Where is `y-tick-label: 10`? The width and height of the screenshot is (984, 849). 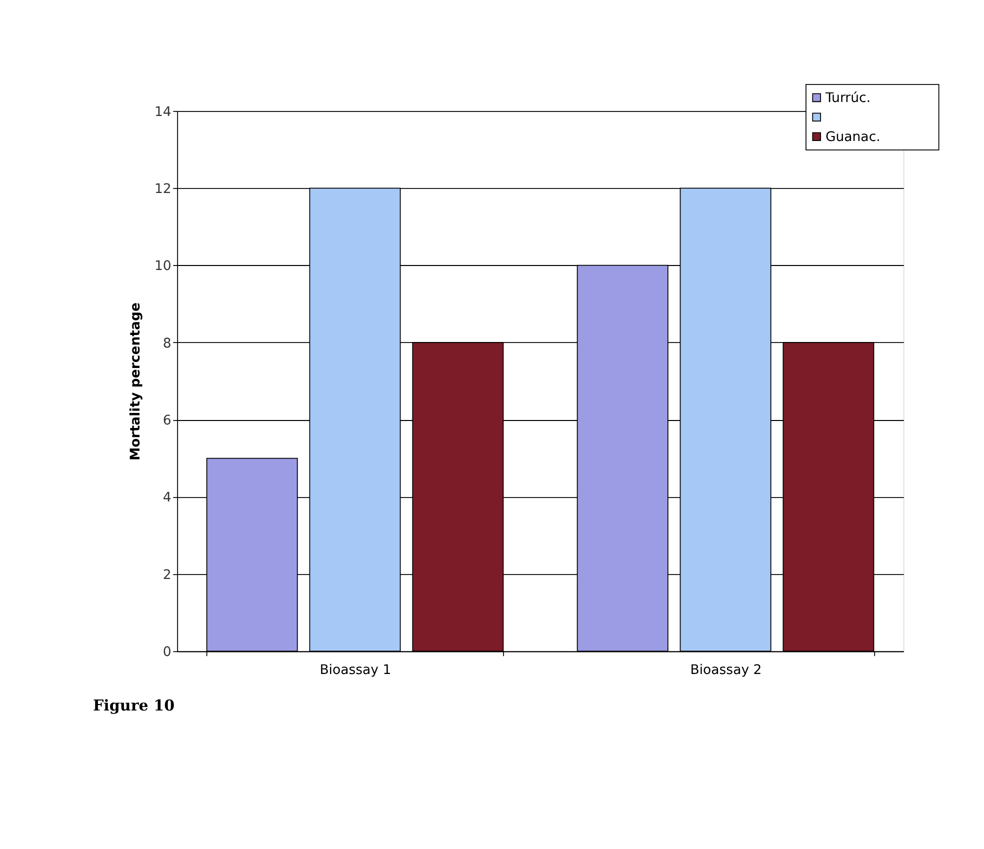
y-tick-label: 10 is located at coordinates (163, 266).